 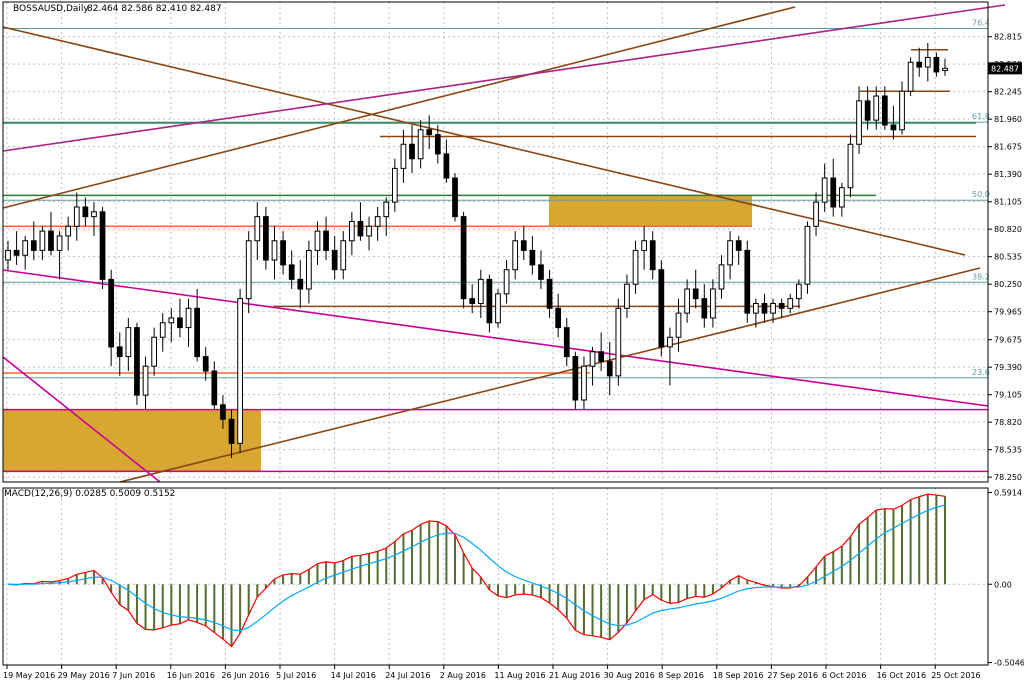 I want to click on fibonacci-level-label: 50.0, so click(x=981, y=194).